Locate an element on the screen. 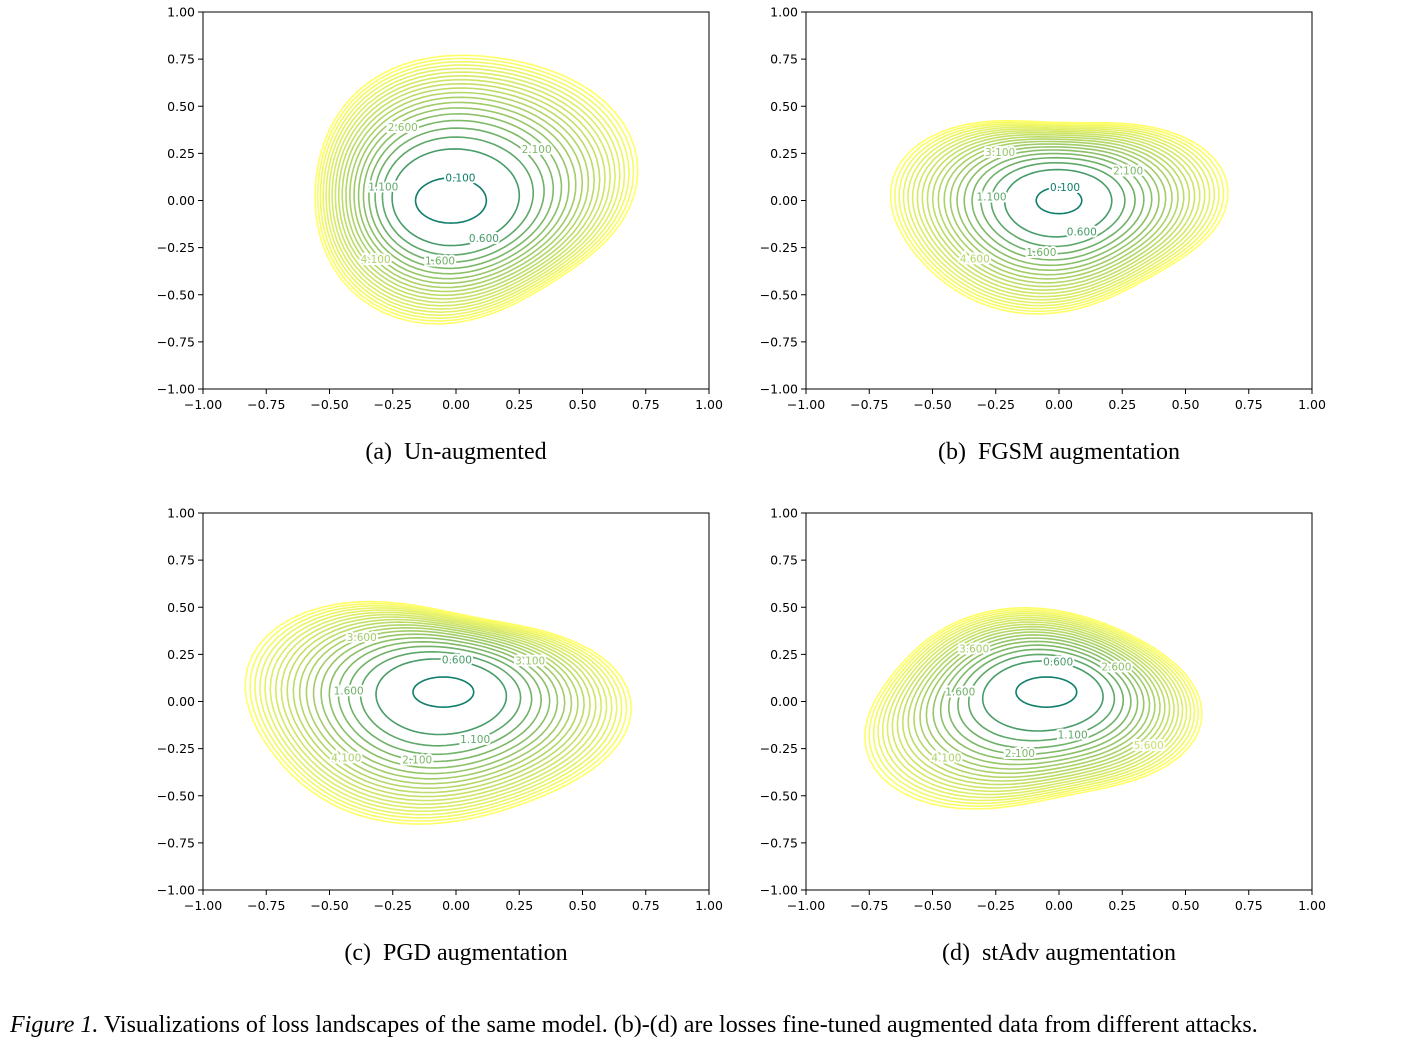  subcaption-text: Un-augmented is located at coordinates (475, 452).